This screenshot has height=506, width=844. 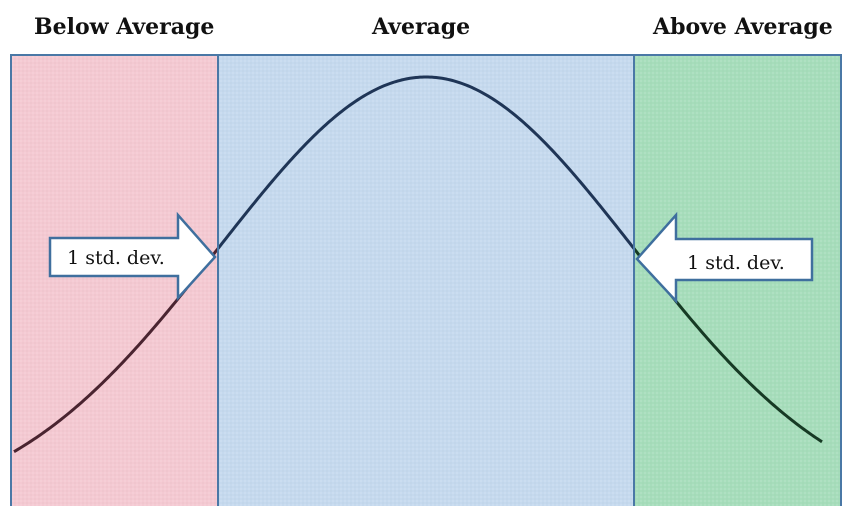 What do you see at coordinates (728, 345) in the screenshot?
I see `bell-curve-right-tail` at bounding box center [728, 345].